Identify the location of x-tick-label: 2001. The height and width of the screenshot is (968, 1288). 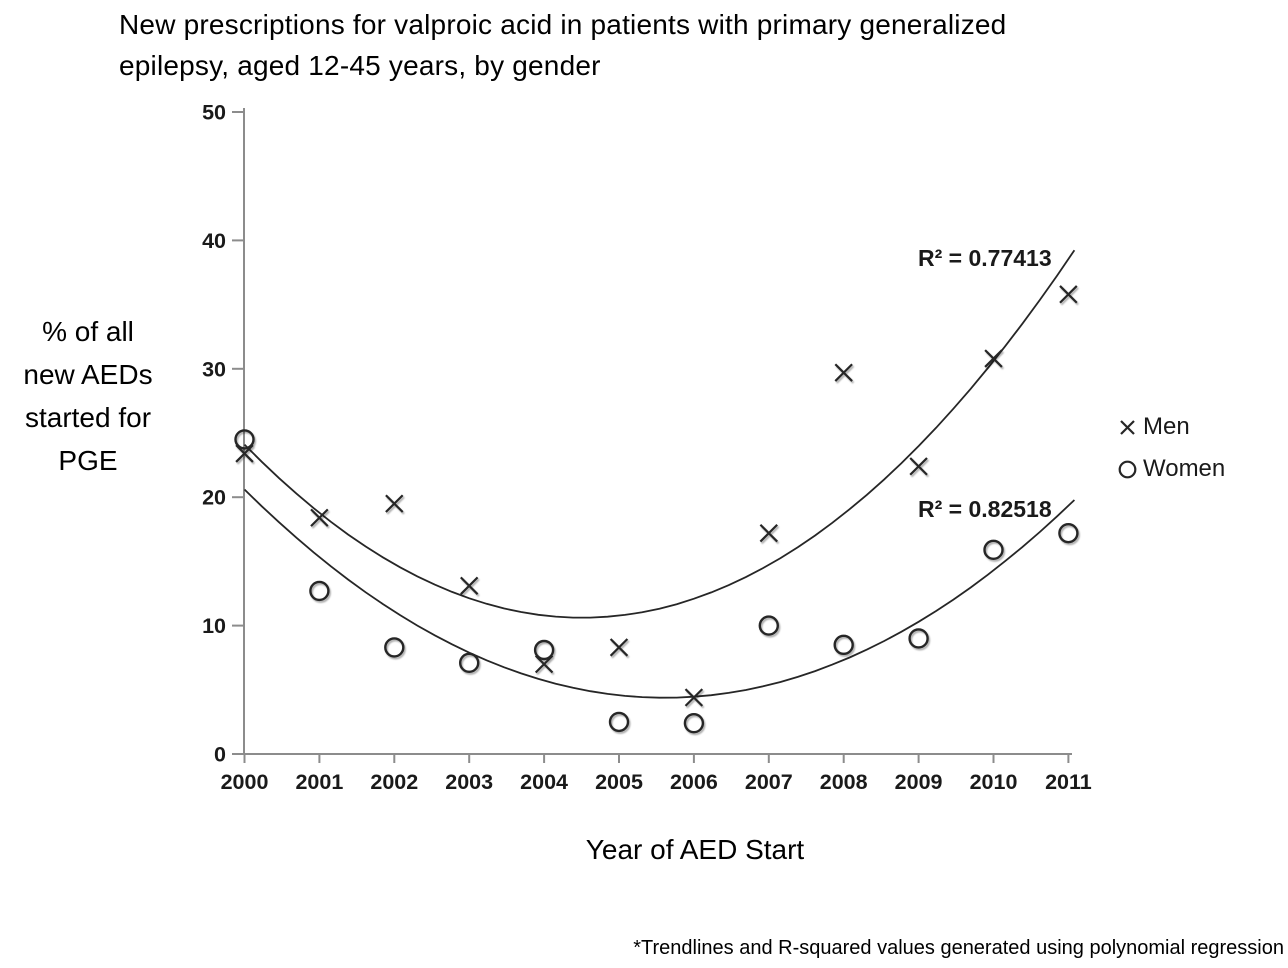
(319, 782).